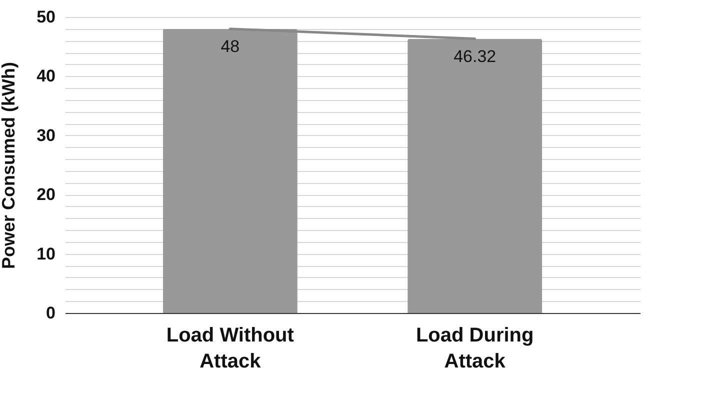 The image size is (705, 410). Describe the element at coordinates (475, 348) in the screenshot. I see `x-tick-label: Load During Attack` at that location.